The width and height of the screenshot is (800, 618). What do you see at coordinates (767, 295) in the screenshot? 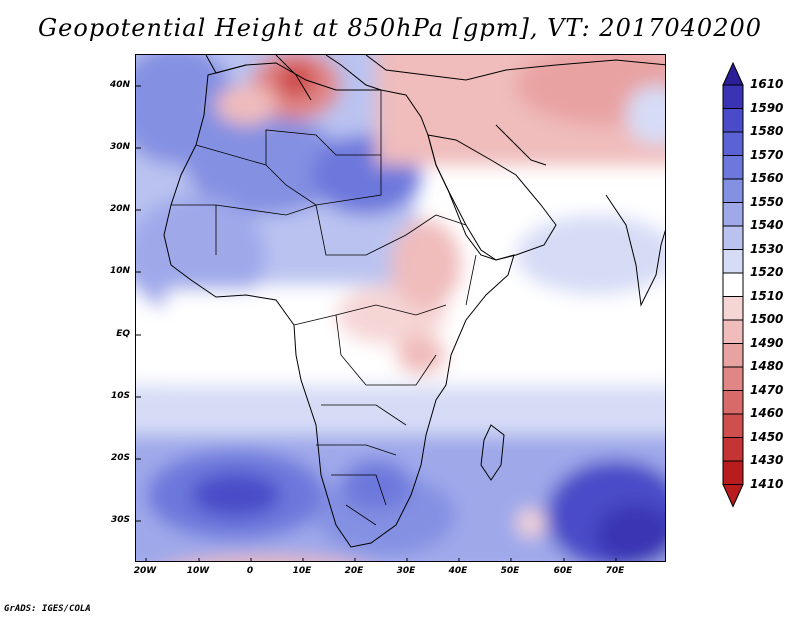
I see `colorbar-level-label: 1510` at bounding box center [767, 295].